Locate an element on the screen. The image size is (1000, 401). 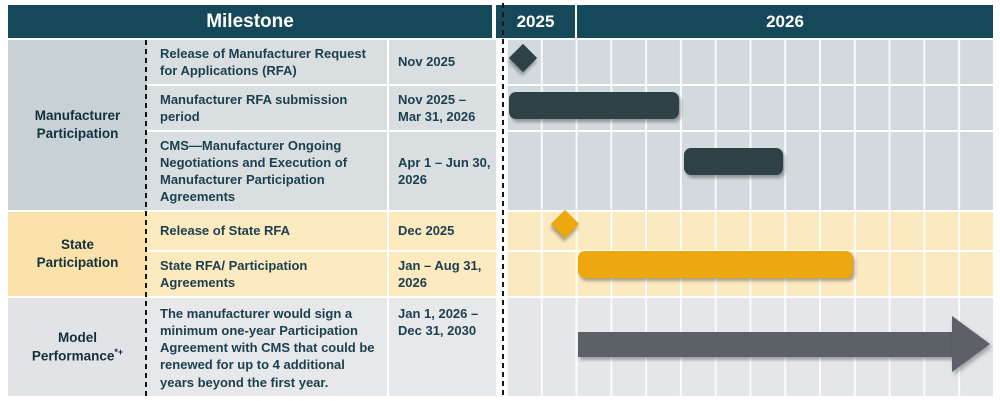
timeline-arrow-body is located at coordinates (765, 344).